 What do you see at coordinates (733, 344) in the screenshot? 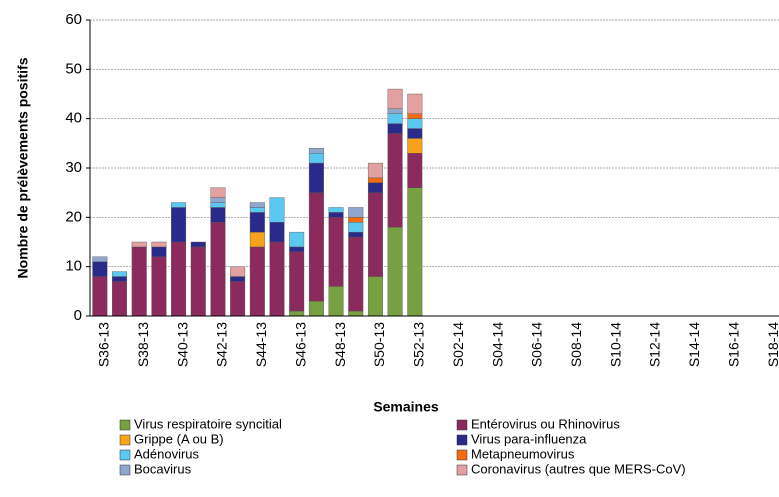
I see `x-tick-label: S16-14` at bounding box center [733, 344].